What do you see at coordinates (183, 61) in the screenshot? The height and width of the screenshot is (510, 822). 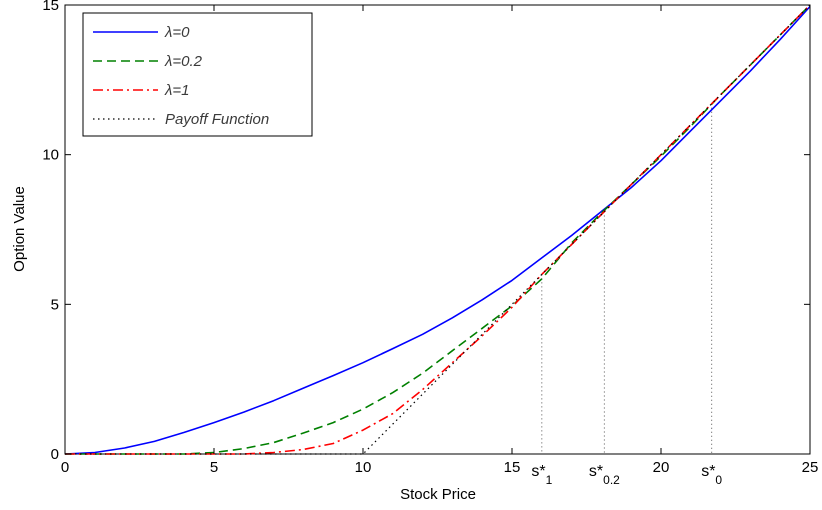 I see `legend-label: λ=0.2` at bounding box center [183, 61].